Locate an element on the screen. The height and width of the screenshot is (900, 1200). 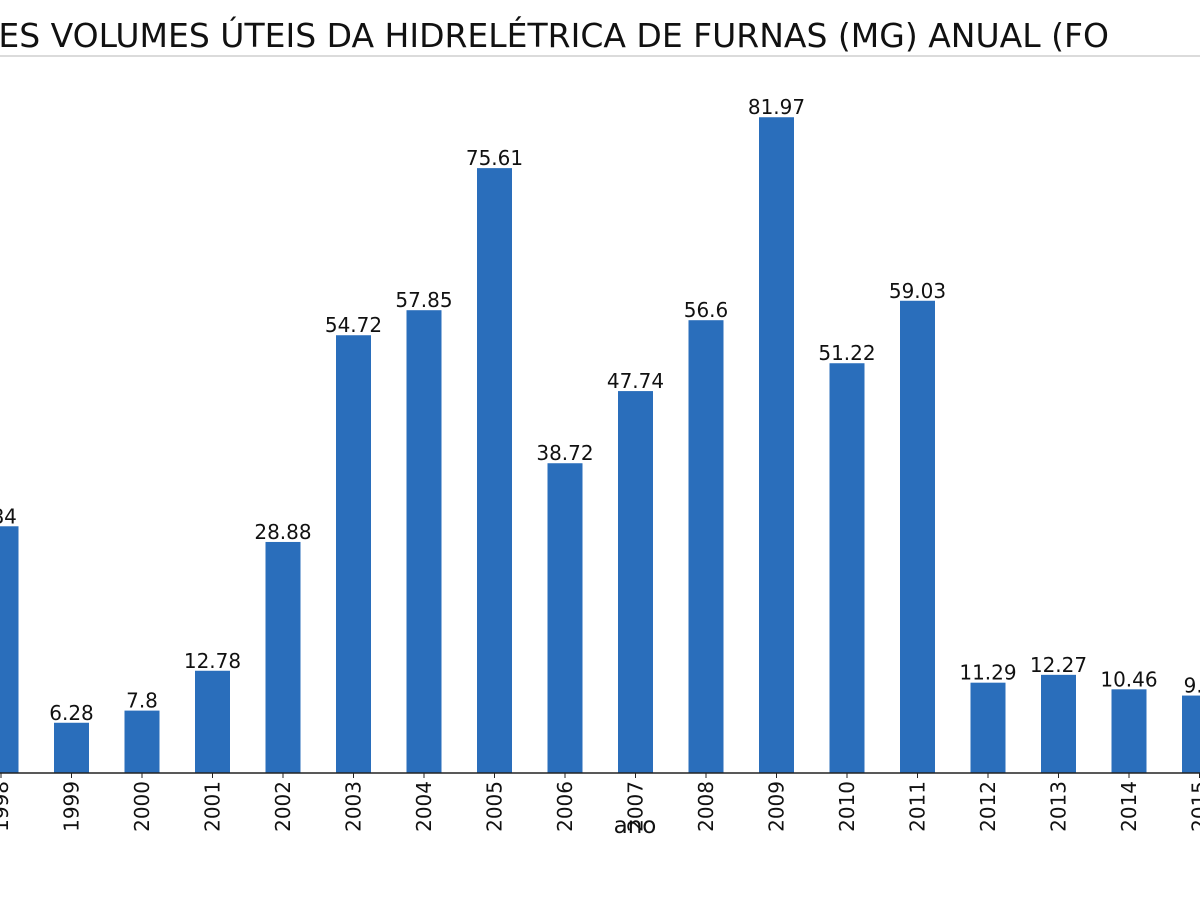
bar-1998 is located at coordinates (9, 649).